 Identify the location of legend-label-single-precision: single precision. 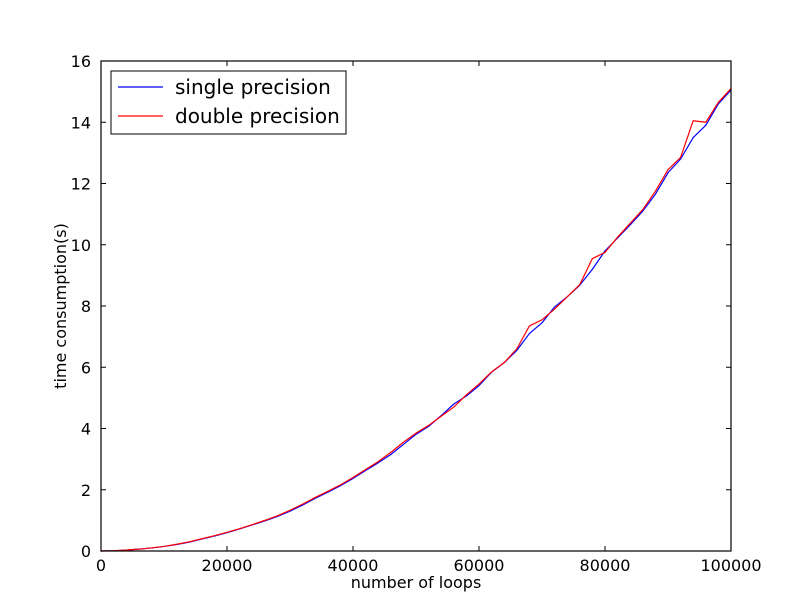
(253, 87).